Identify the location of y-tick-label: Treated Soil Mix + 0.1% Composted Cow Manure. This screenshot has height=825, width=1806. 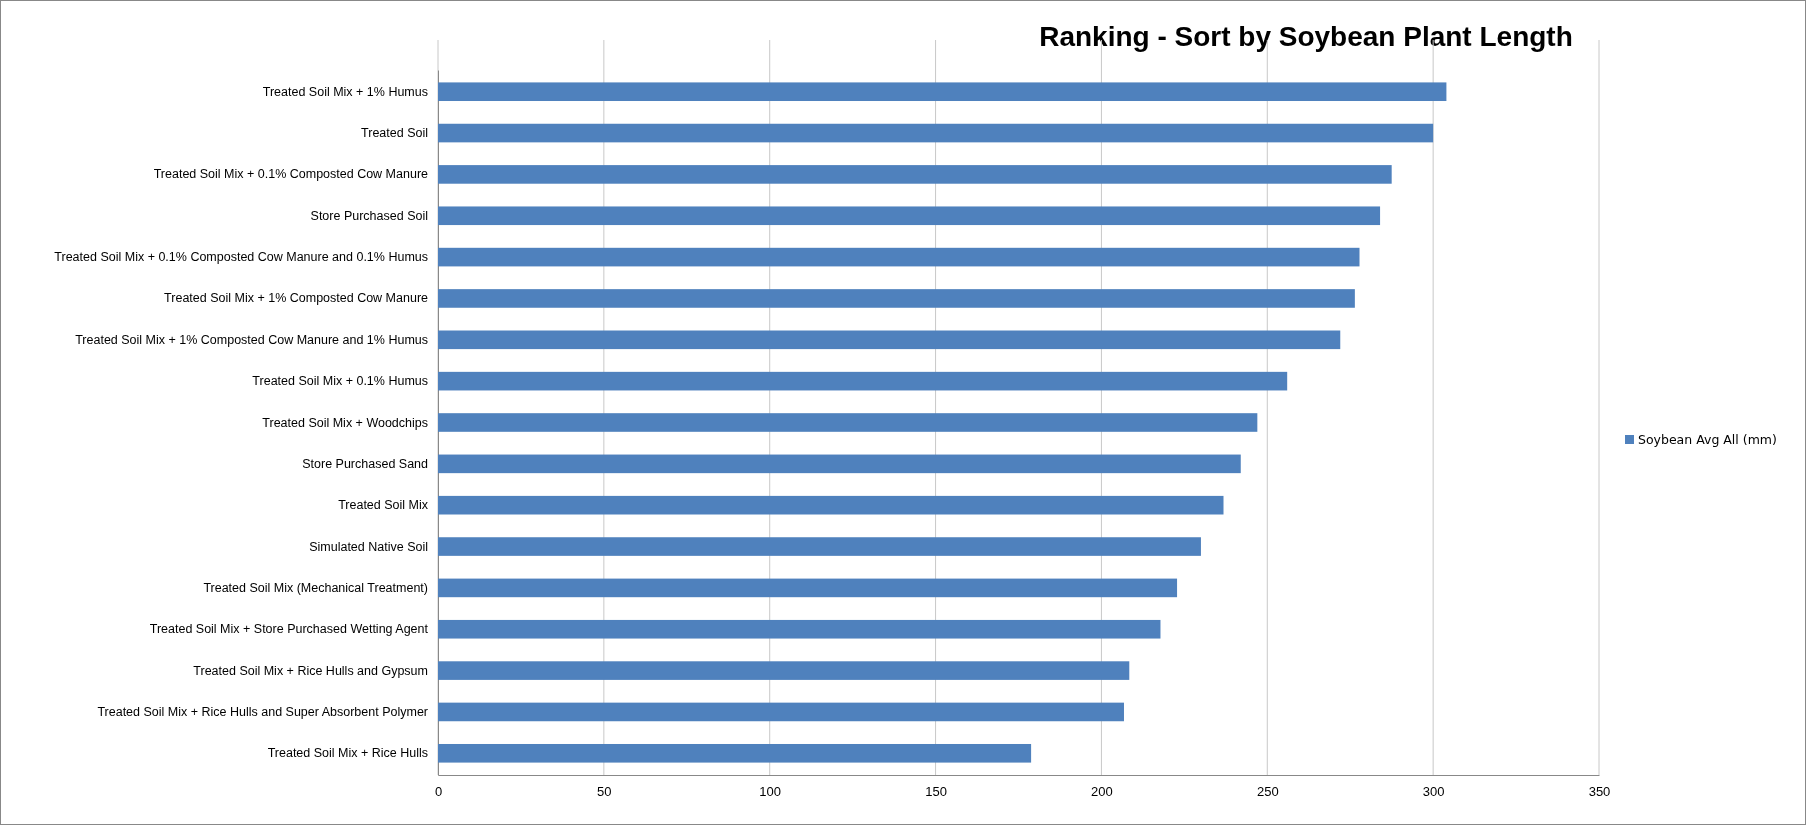
(291, 174).